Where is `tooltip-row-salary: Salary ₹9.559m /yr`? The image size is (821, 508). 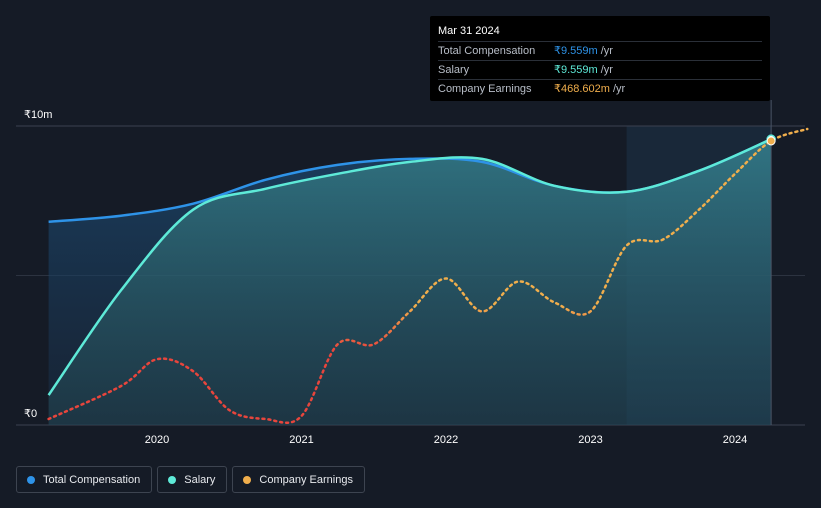
tooltip-row-salary: Salary ₹9.559m /yr is located at coordinates (600, 70).